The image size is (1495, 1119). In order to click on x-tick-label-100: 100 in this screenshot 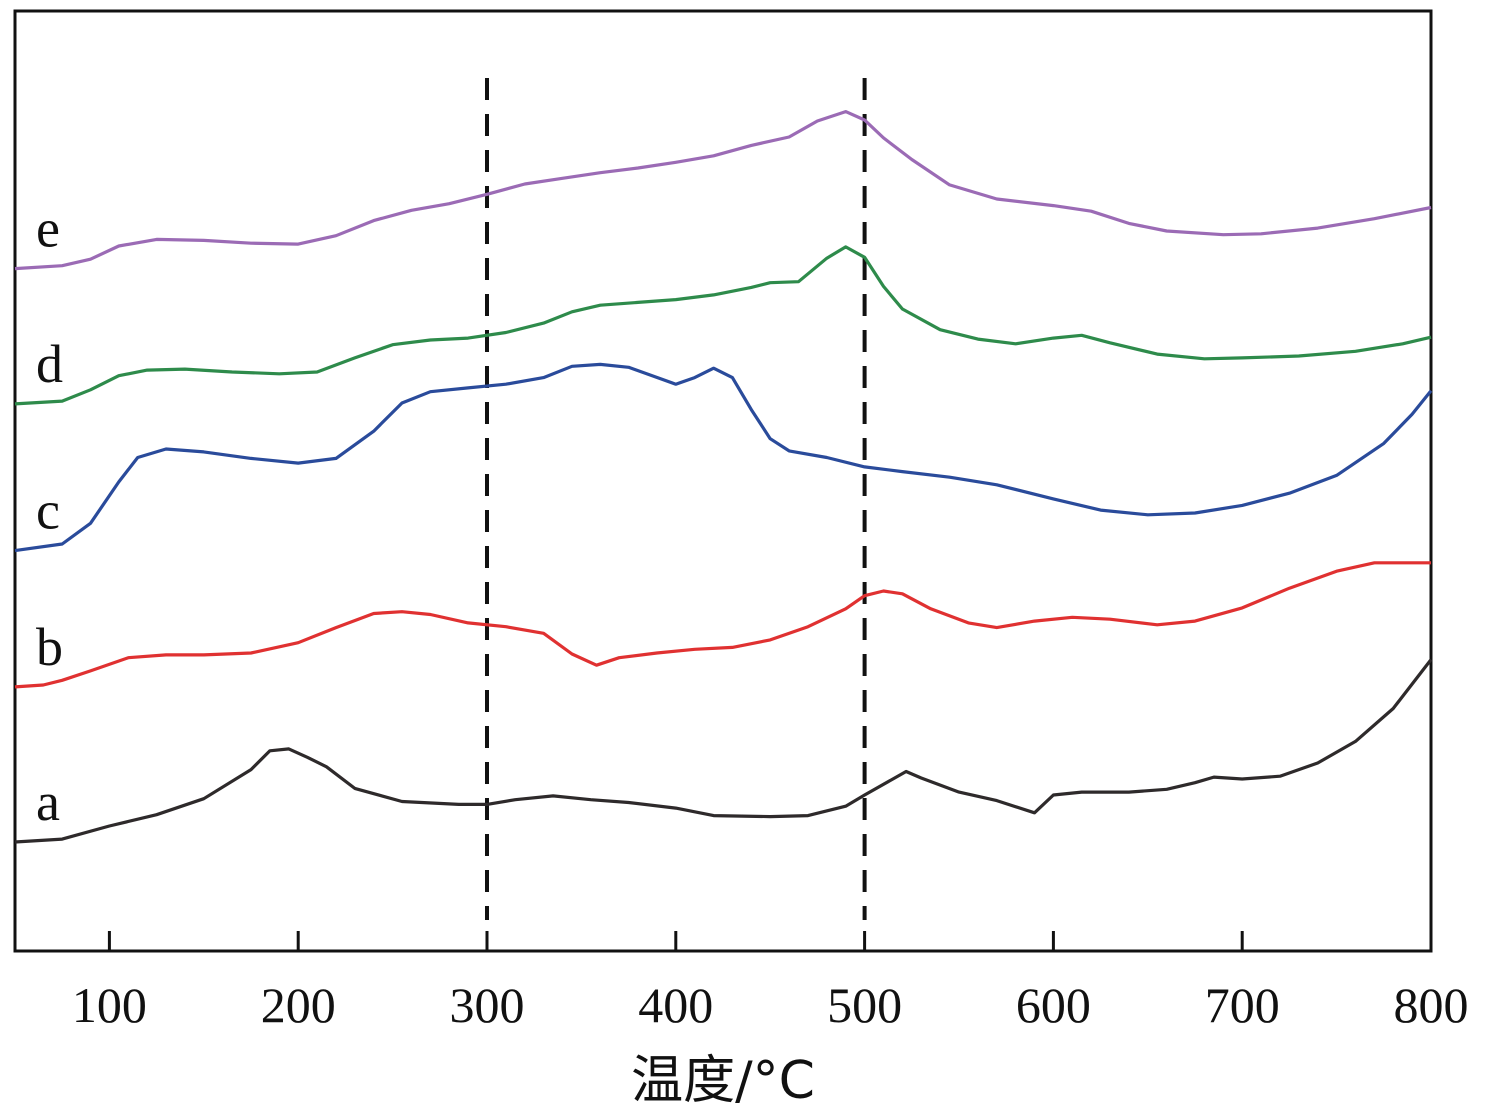, I will do `click(109, 1005)`.